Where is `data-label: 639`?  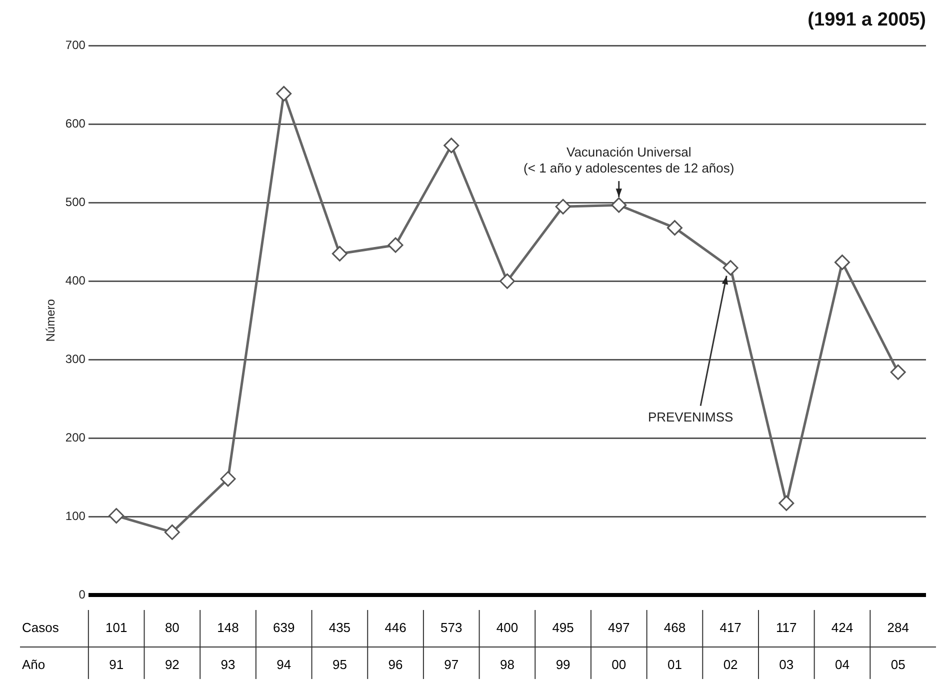
data-label: 639 is located at coordinates (284, 628).